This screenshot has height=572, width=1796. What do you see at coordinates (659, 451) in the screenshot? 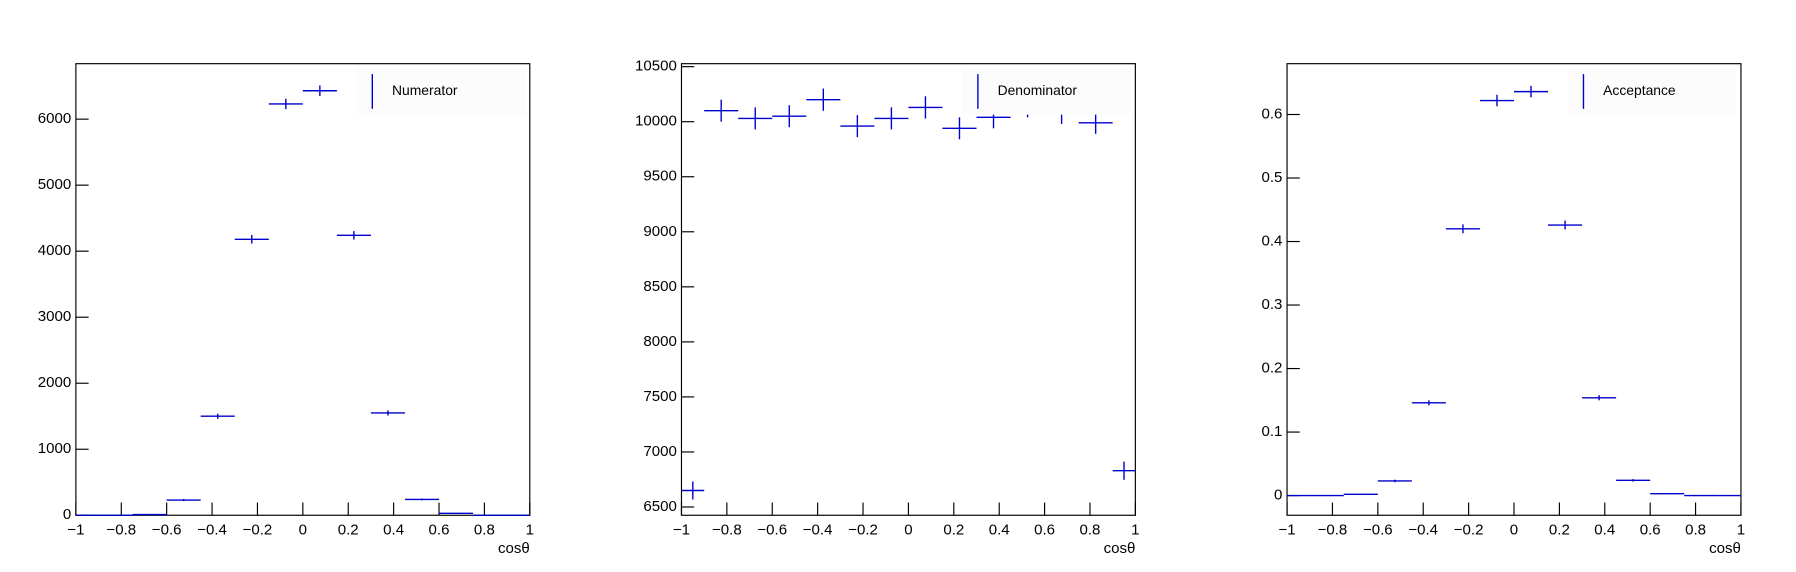
I see `y-tick-label: 7000` at bounding box center [659, 451].